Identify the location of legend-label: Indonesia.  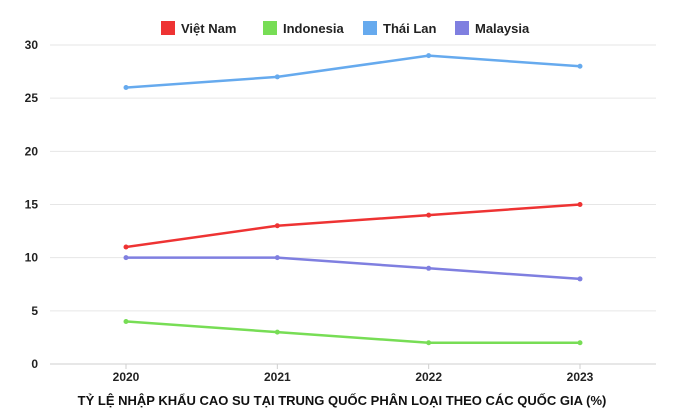
(313, 28).